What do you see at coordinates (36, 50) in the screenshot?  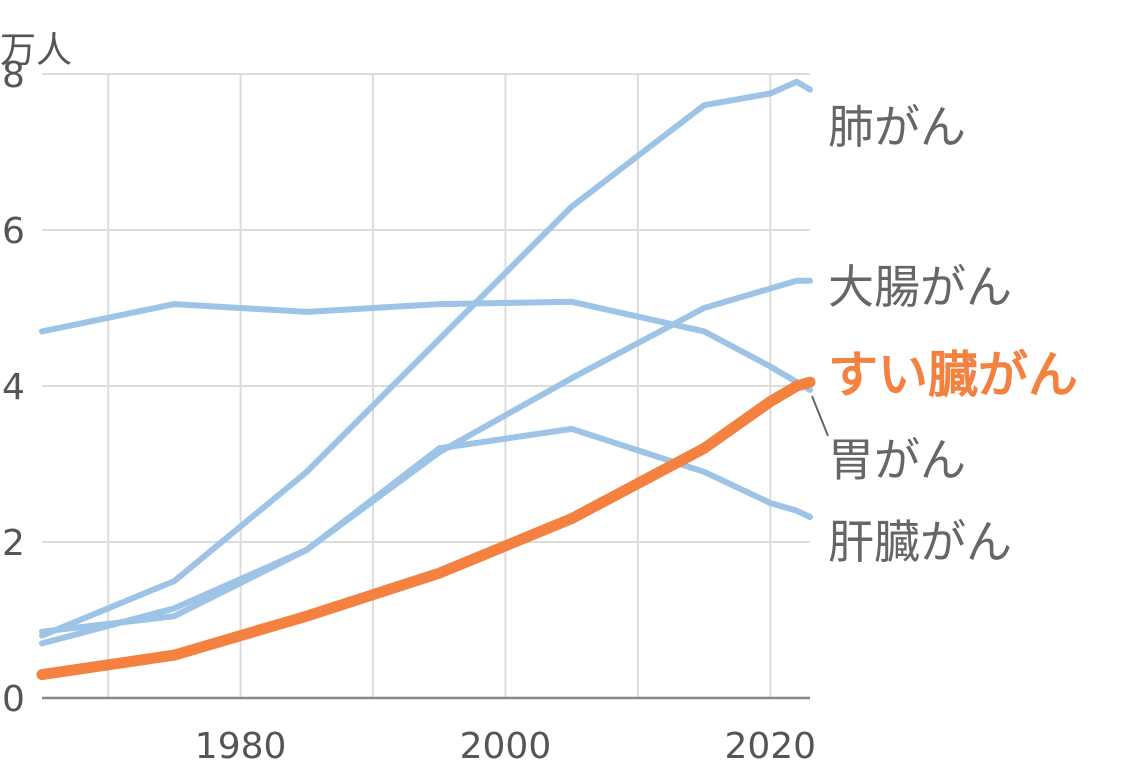 I see `y-unit-label: 万人` at bounding box center [36, 50].